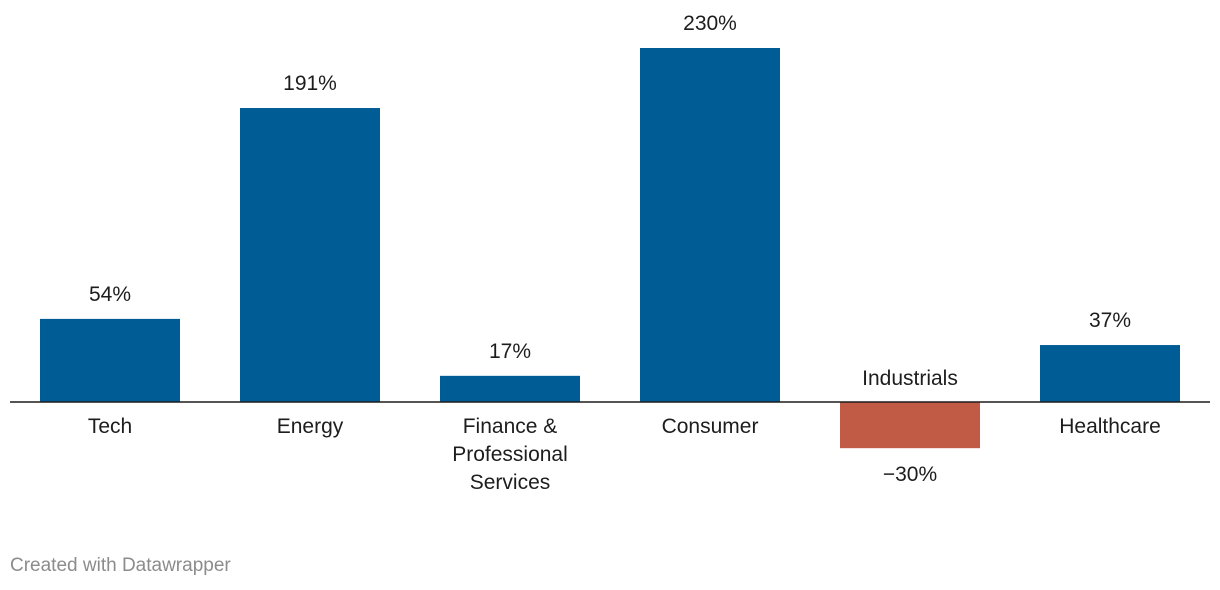 The height and width of the screenshot is (590, 1220). Describe the element at coordinates (510, 426) in the screenshot. I see `category-label-line: Finance &` at that location.